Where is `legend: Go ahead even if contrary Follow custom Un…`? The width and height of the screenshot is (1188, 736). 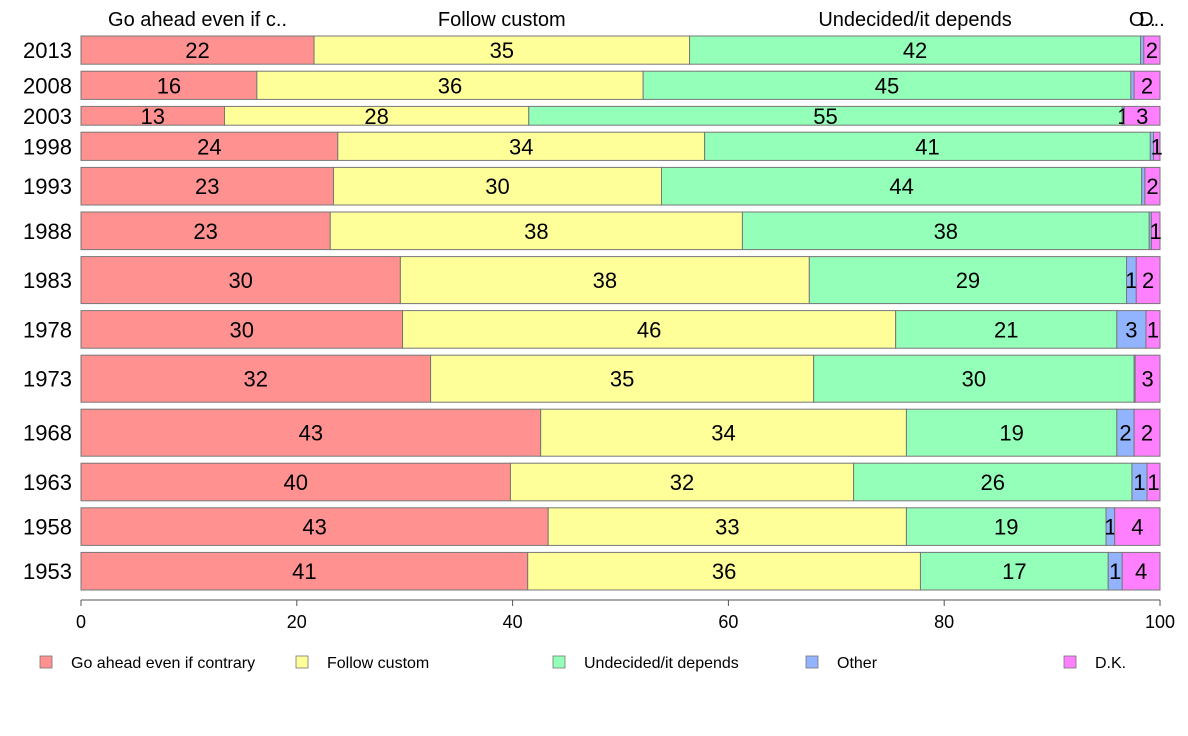 legend: Go ahead even if contrary Follow custom Un… is located at coordinates (582, 663).